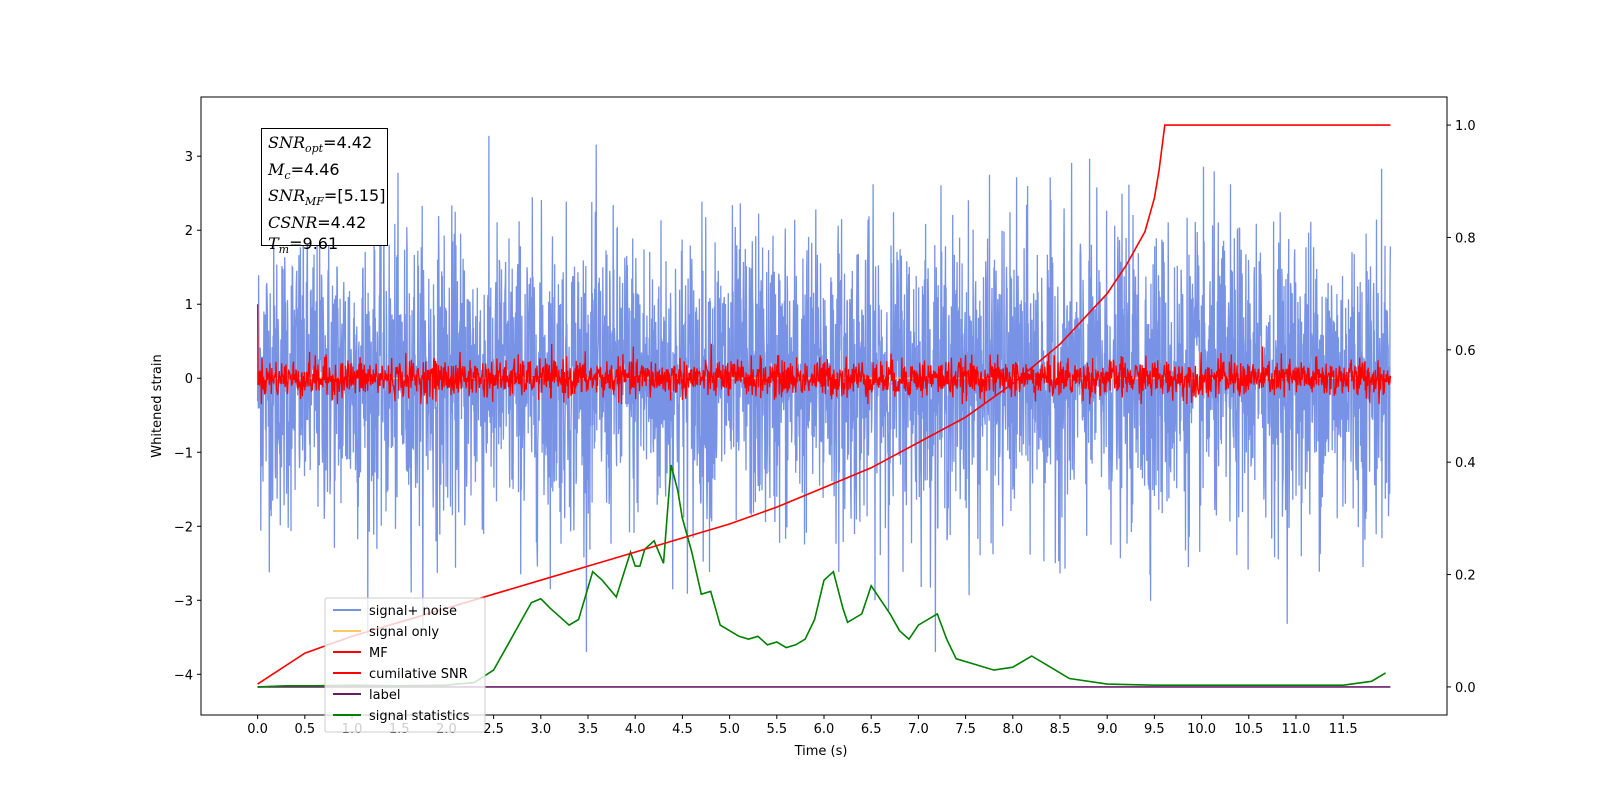  I want to click on mc-line: Mc=4.46, so click(304, 170).